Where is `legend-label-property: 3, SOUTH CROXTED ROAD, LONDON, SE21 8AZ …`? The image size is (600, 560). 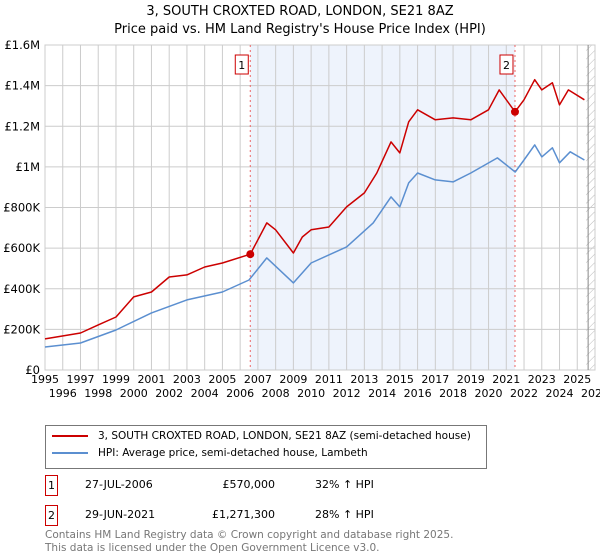 legend-label-property: 3, SOUTH CROXTED ROAD, LONDON, SE21 8AZ … is located at coordinates (284, 436).